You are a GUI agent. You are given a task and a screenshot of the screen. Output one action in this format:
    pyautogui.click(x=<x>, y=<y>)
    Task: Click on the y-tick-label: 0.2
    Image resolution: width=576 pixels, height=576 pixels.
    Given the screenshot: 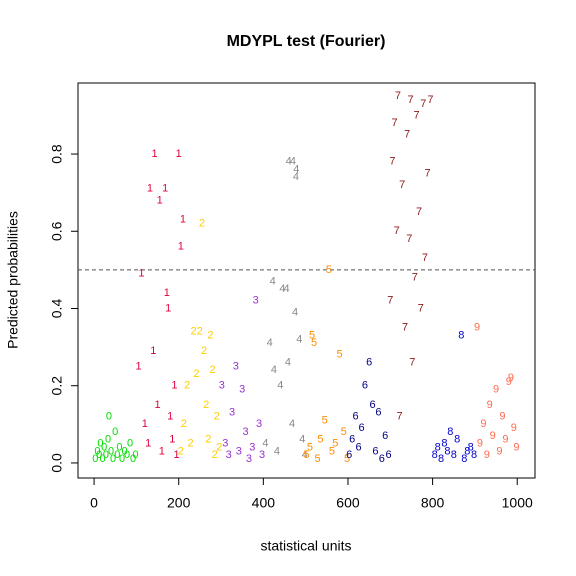 What is the action you would take?
    pyautogui.click(x=57, y=386)
    